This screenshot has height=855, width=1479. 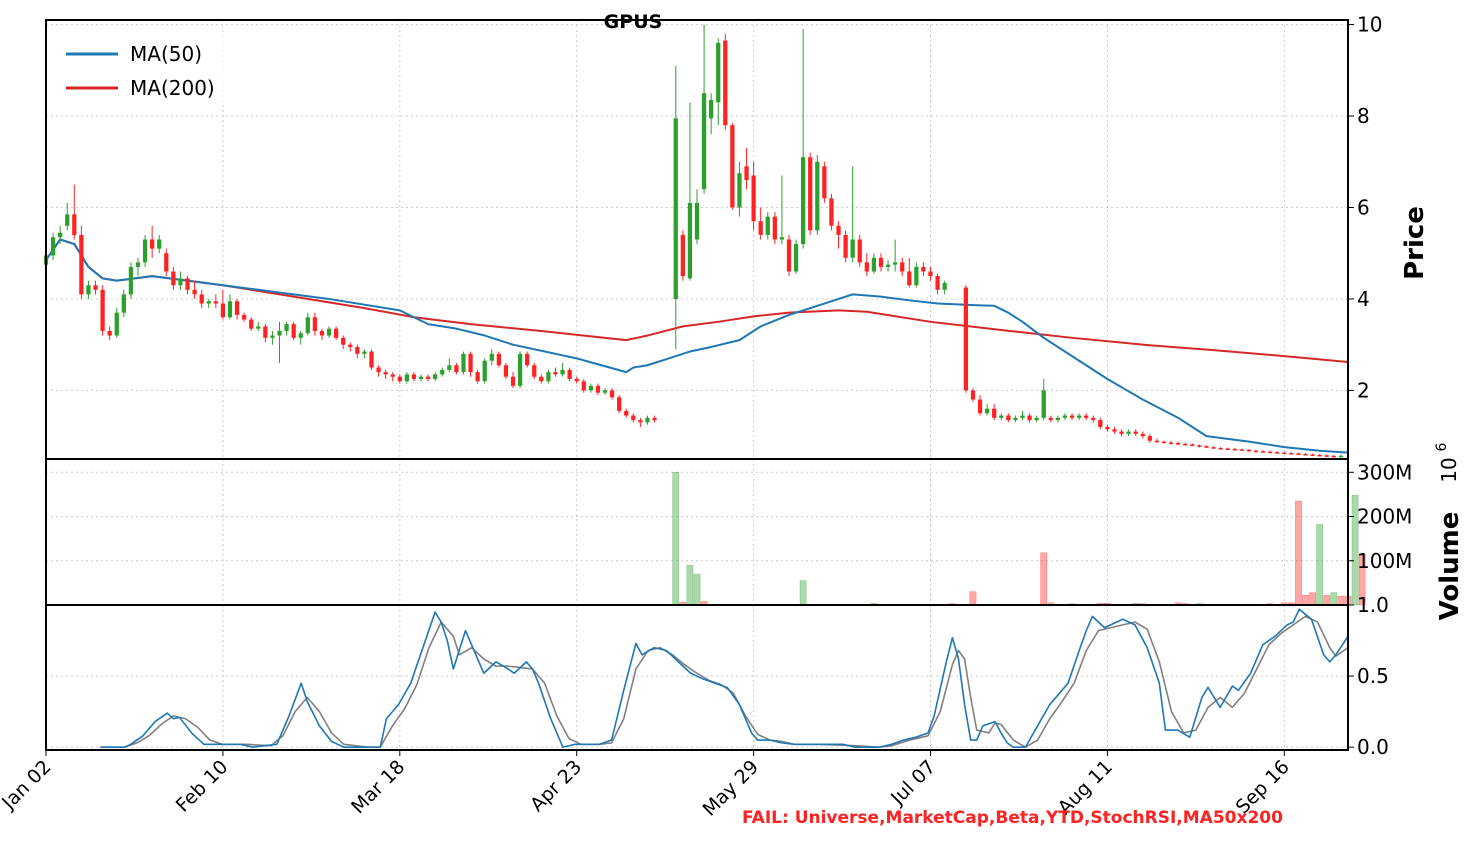 I want to click on stoch-tick-label: 0.0, so click(x=1373, y=747).